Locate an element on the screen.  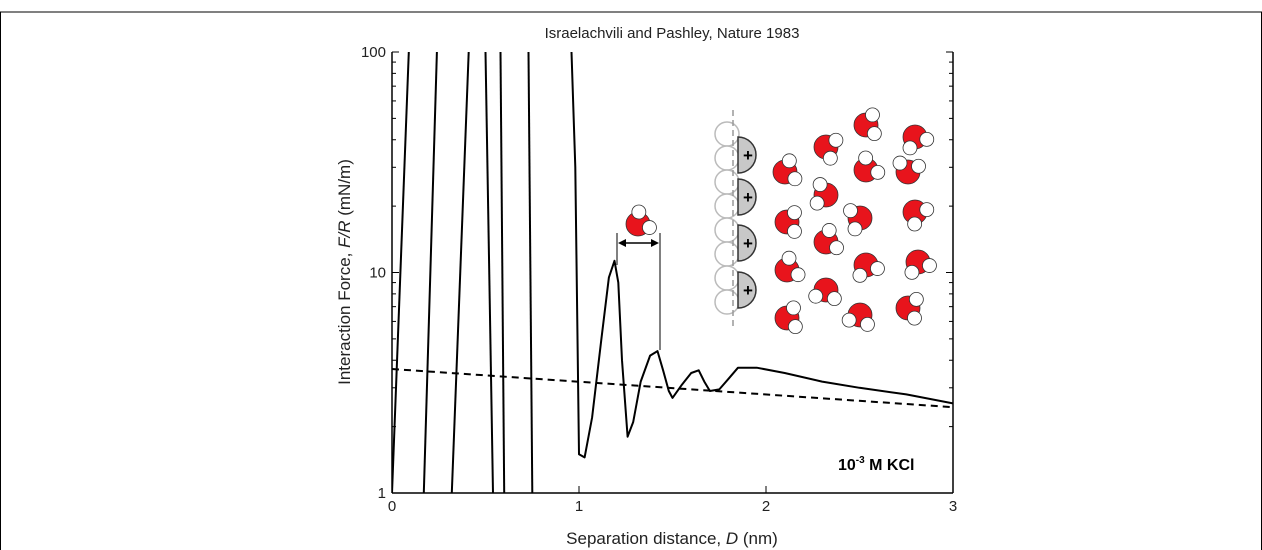
x-tick-label: 2 is located at coordinates (766, 506).